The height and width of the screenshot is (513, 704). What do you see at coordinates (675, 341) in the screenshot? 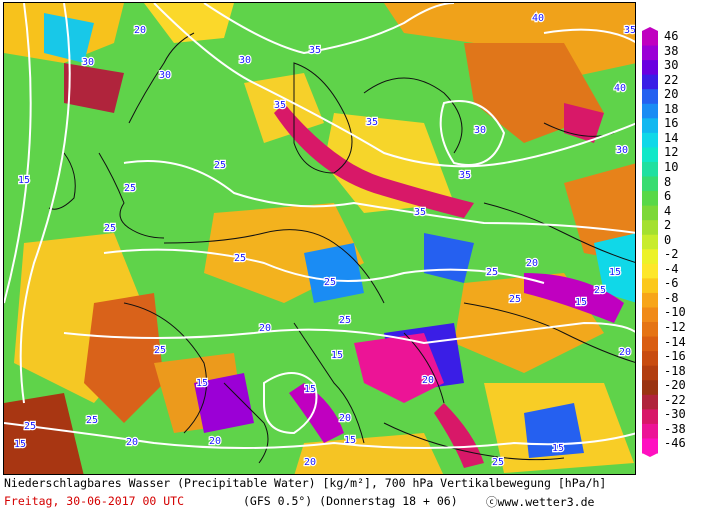
I see `legend-label: -14` at bounding box center [675, 341].